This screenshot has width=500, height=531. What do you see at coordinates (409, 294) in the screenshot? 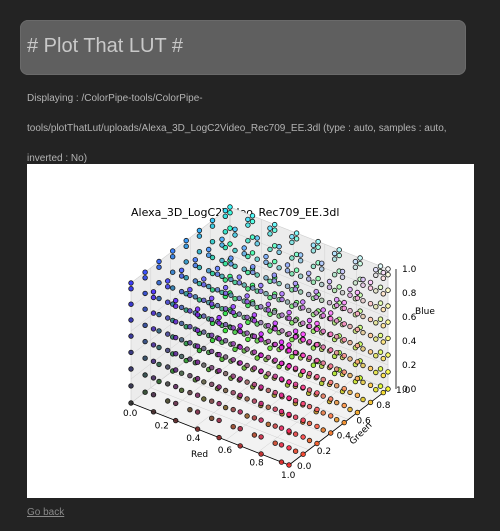
I see `z-tick-label: 0.8` at bounding box center [409, 294].